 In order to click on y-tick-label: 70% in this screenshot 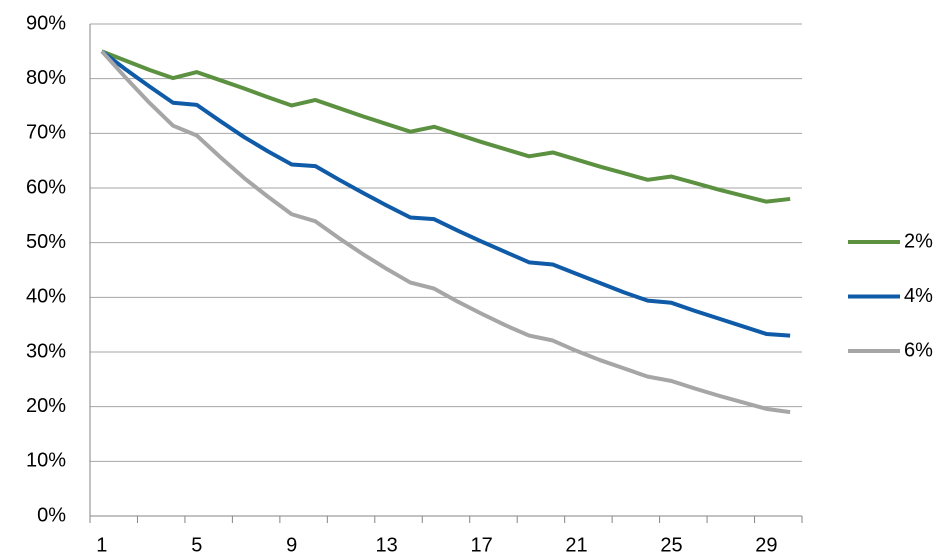, I will do `click(46, 133)`.